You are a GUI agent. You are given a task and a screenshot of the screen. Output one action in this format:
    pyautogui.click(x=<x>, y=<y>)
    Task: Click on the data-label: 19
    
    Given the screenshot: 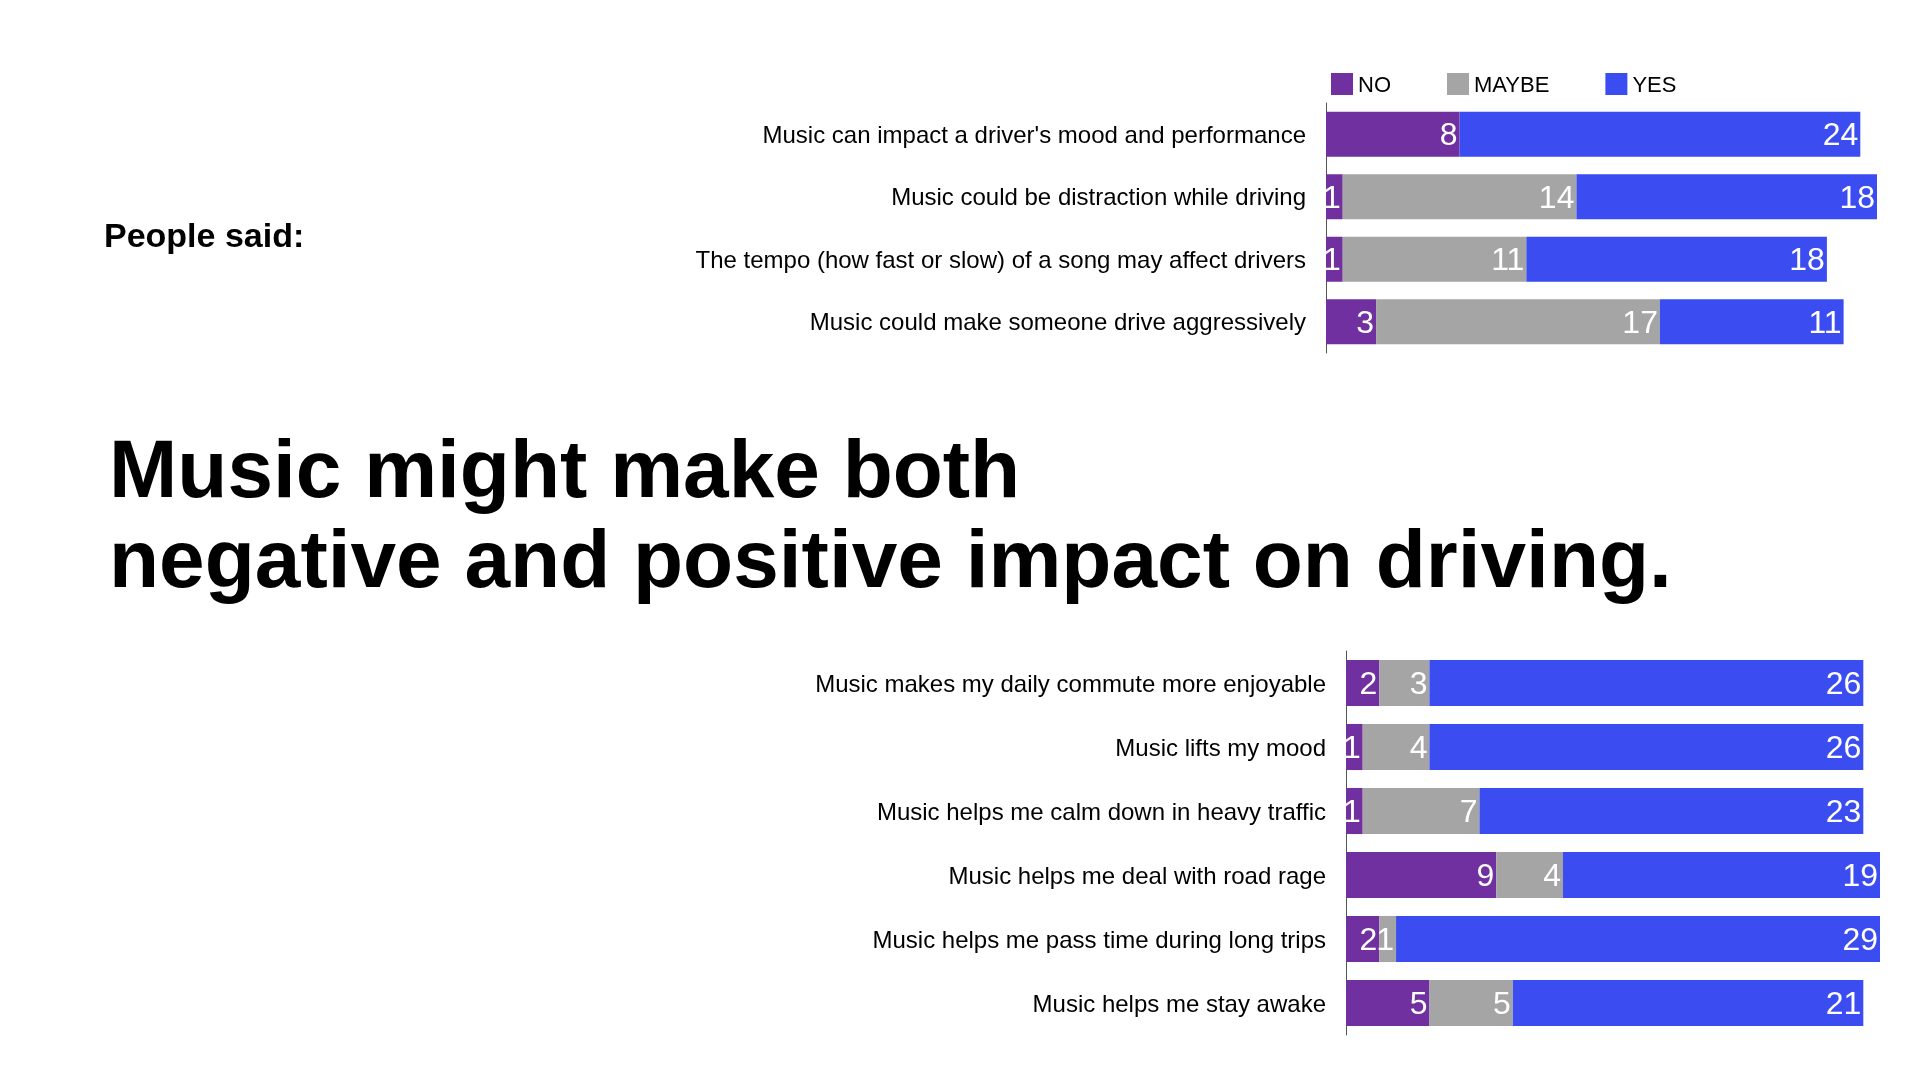 What is the action you would take?
    pyautogui.click(x=1860, y=875)
    